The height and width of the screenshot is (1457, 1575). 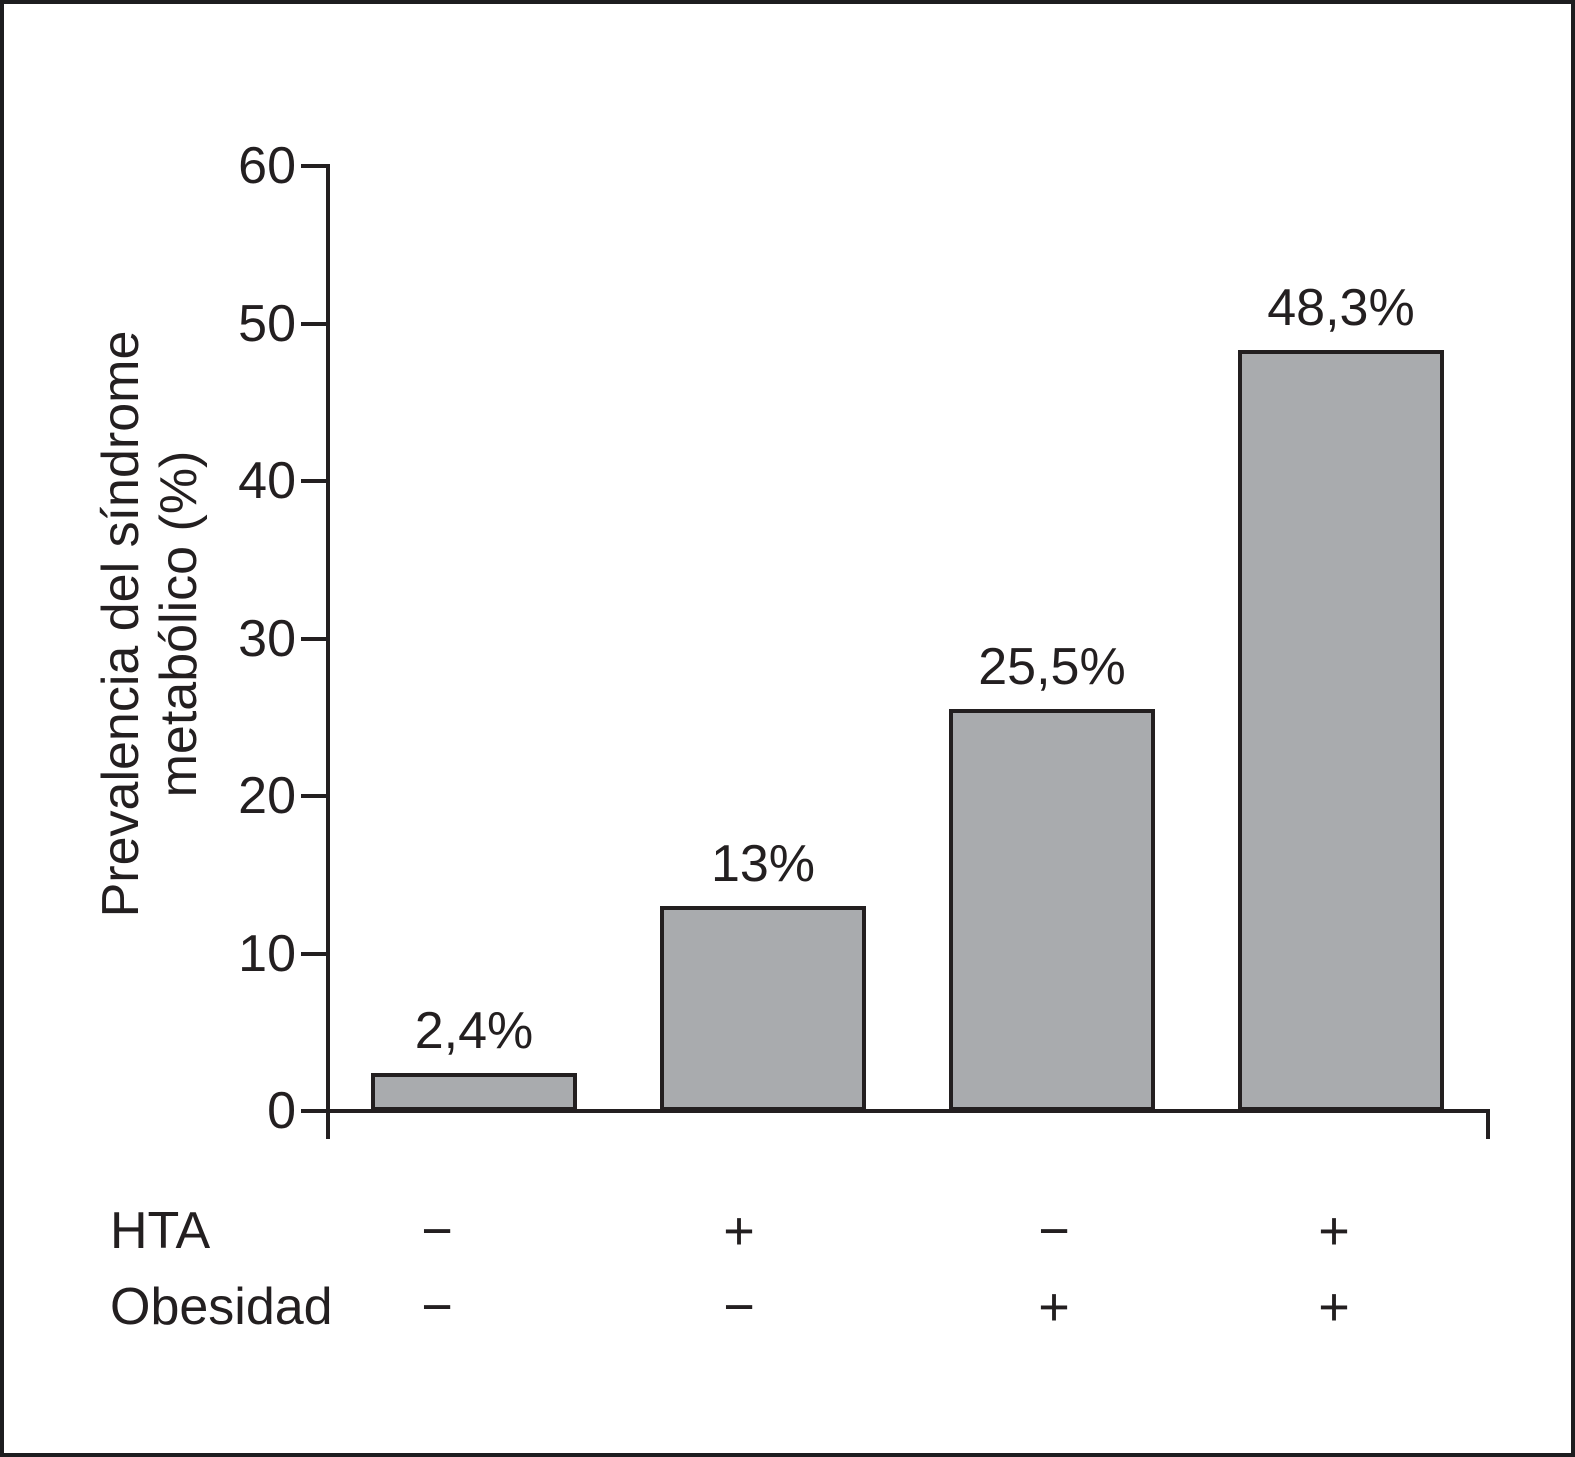 What do you see at coordinates (763, 864) in the screenshot?
I see `bar-value-label: 13%` at bounding box center [763, 864].